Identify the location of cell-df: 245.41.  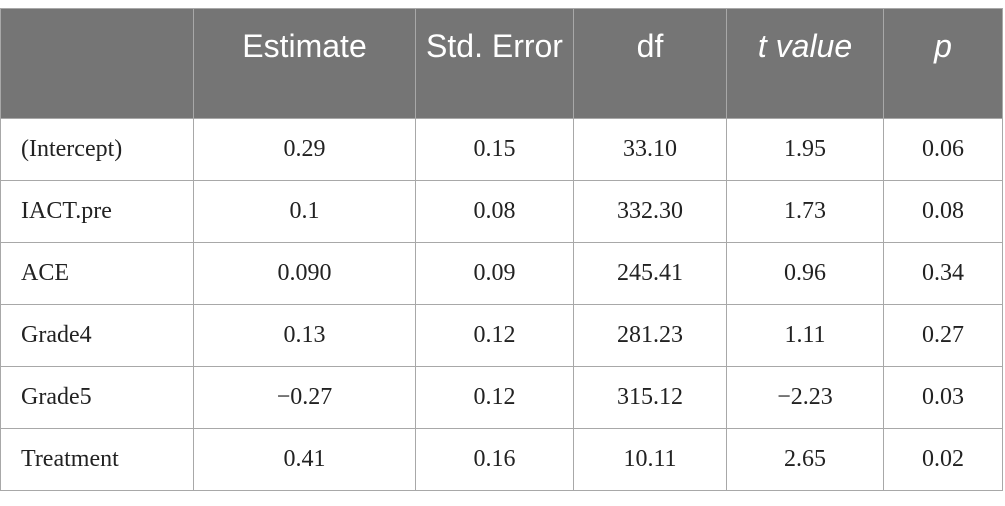
(650, 273).